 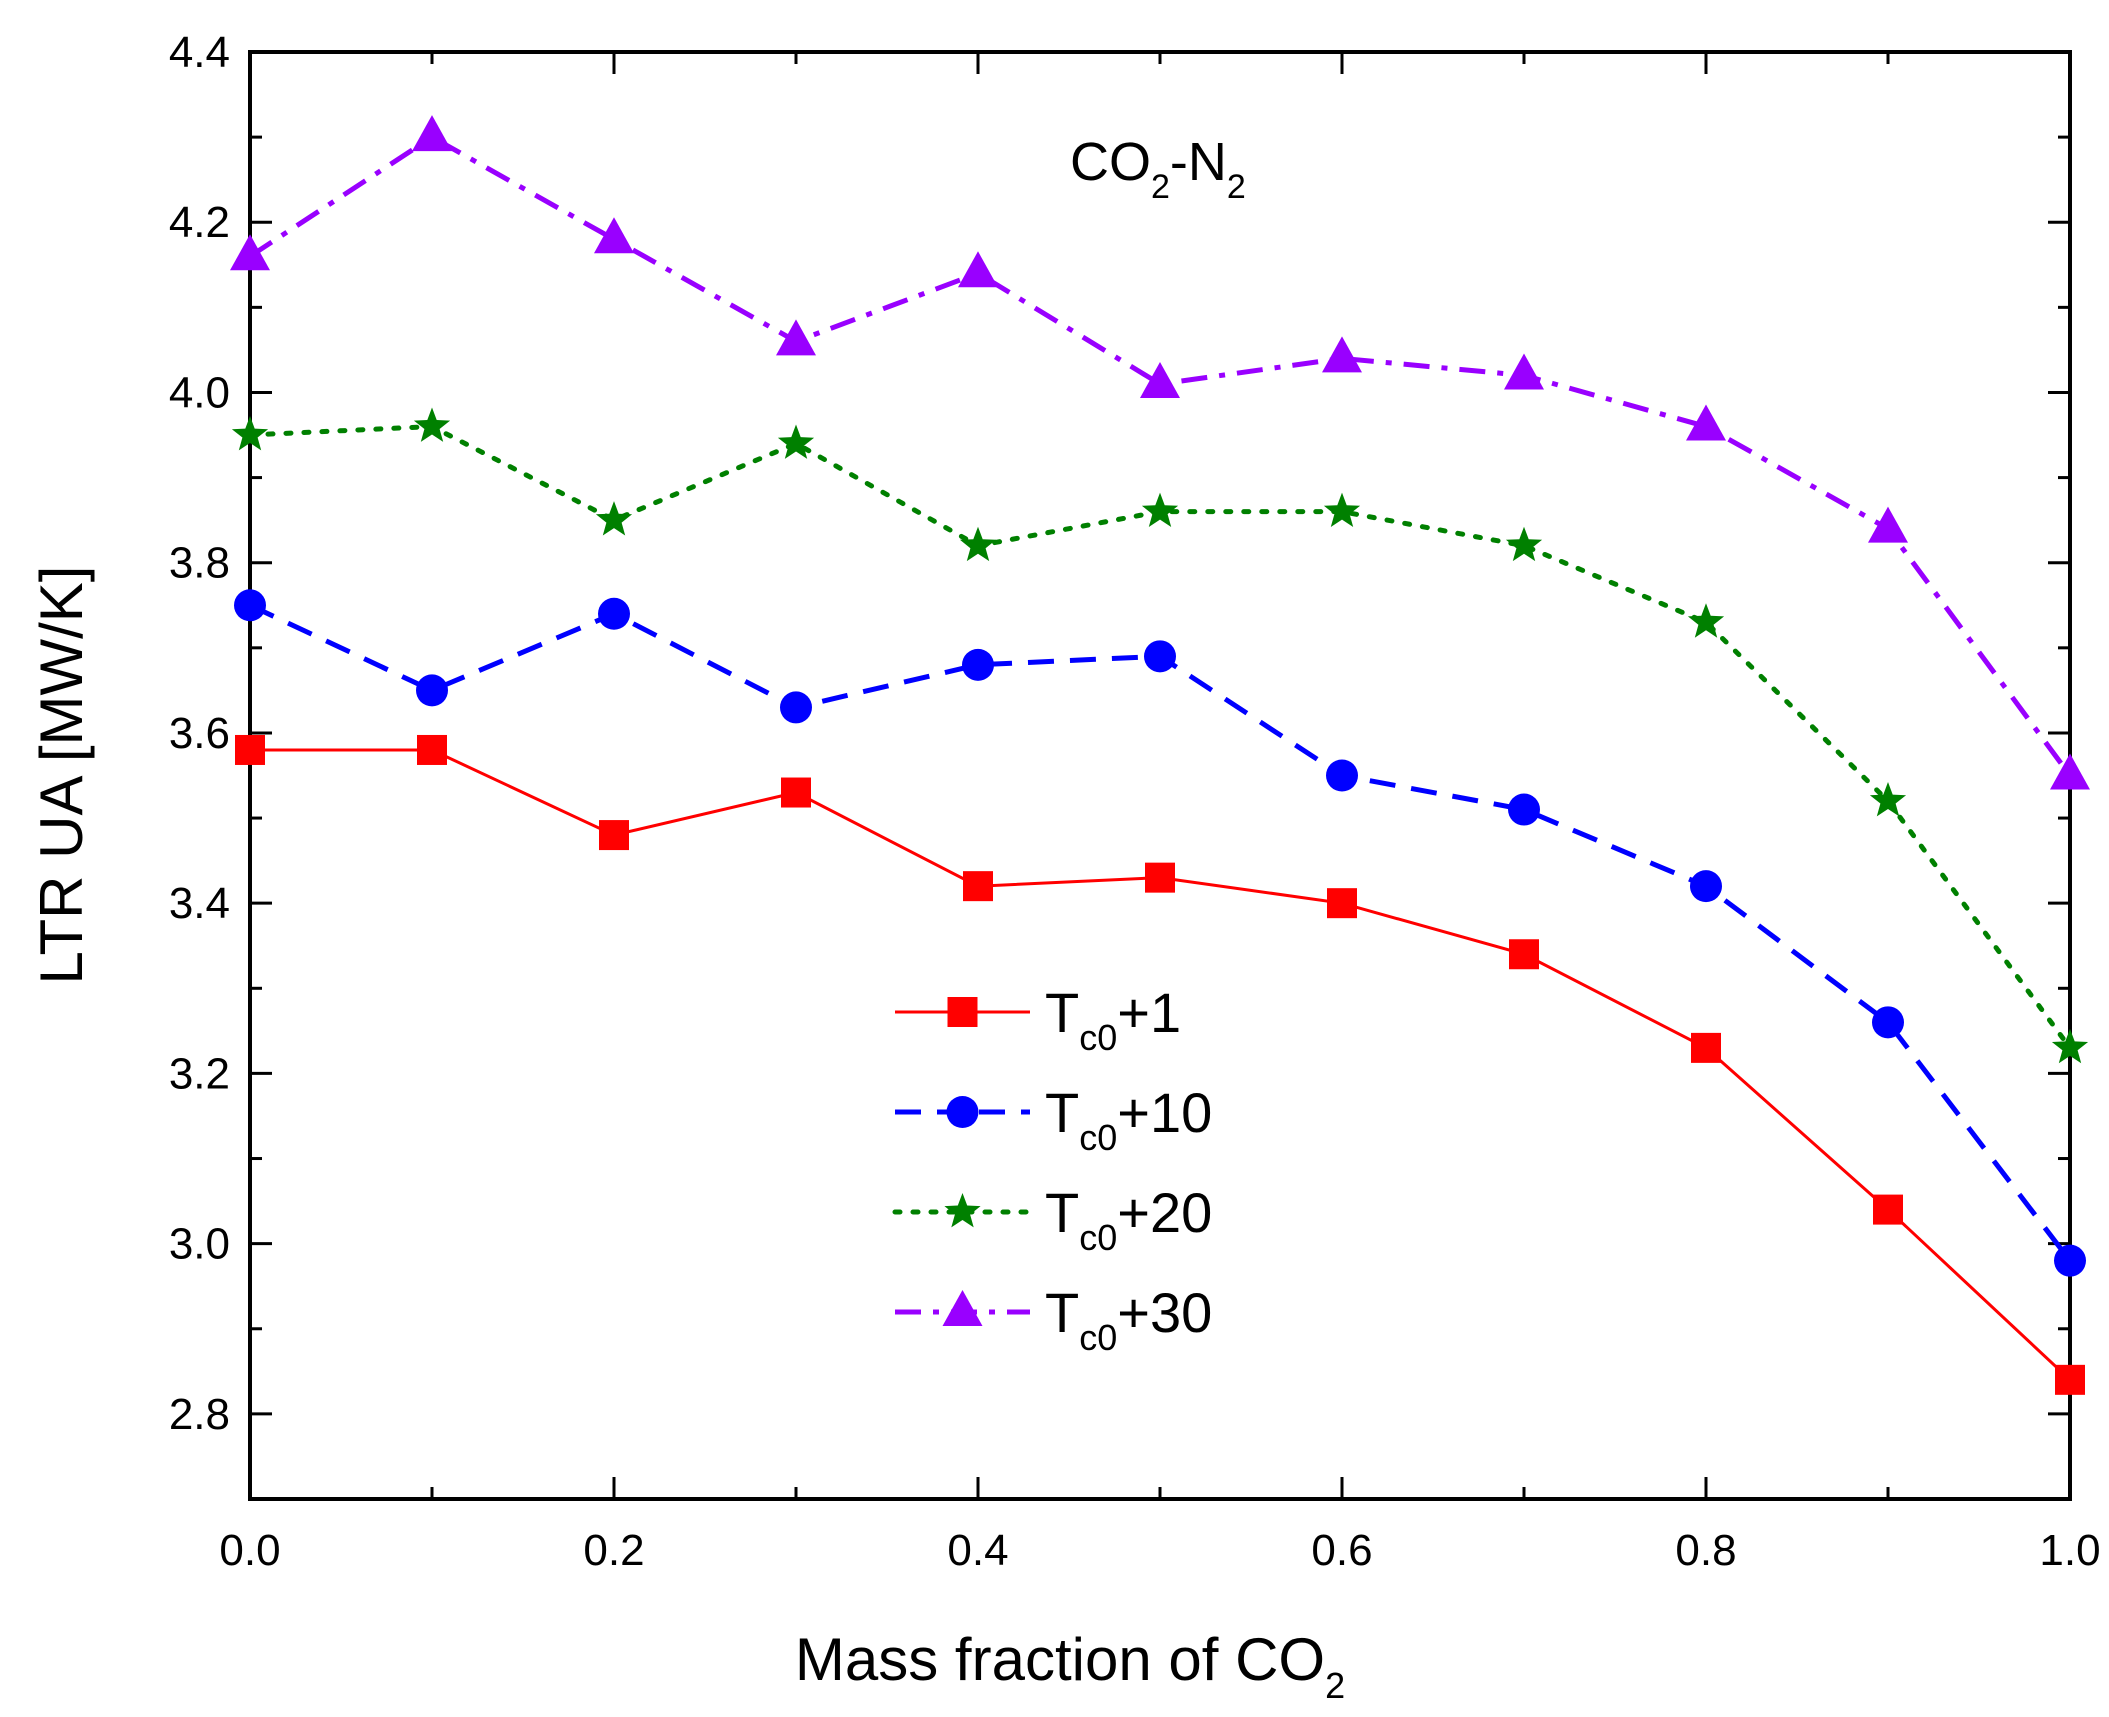 I want to click on x-axis-title-sub: 2, so click(x=1335, y=1685).